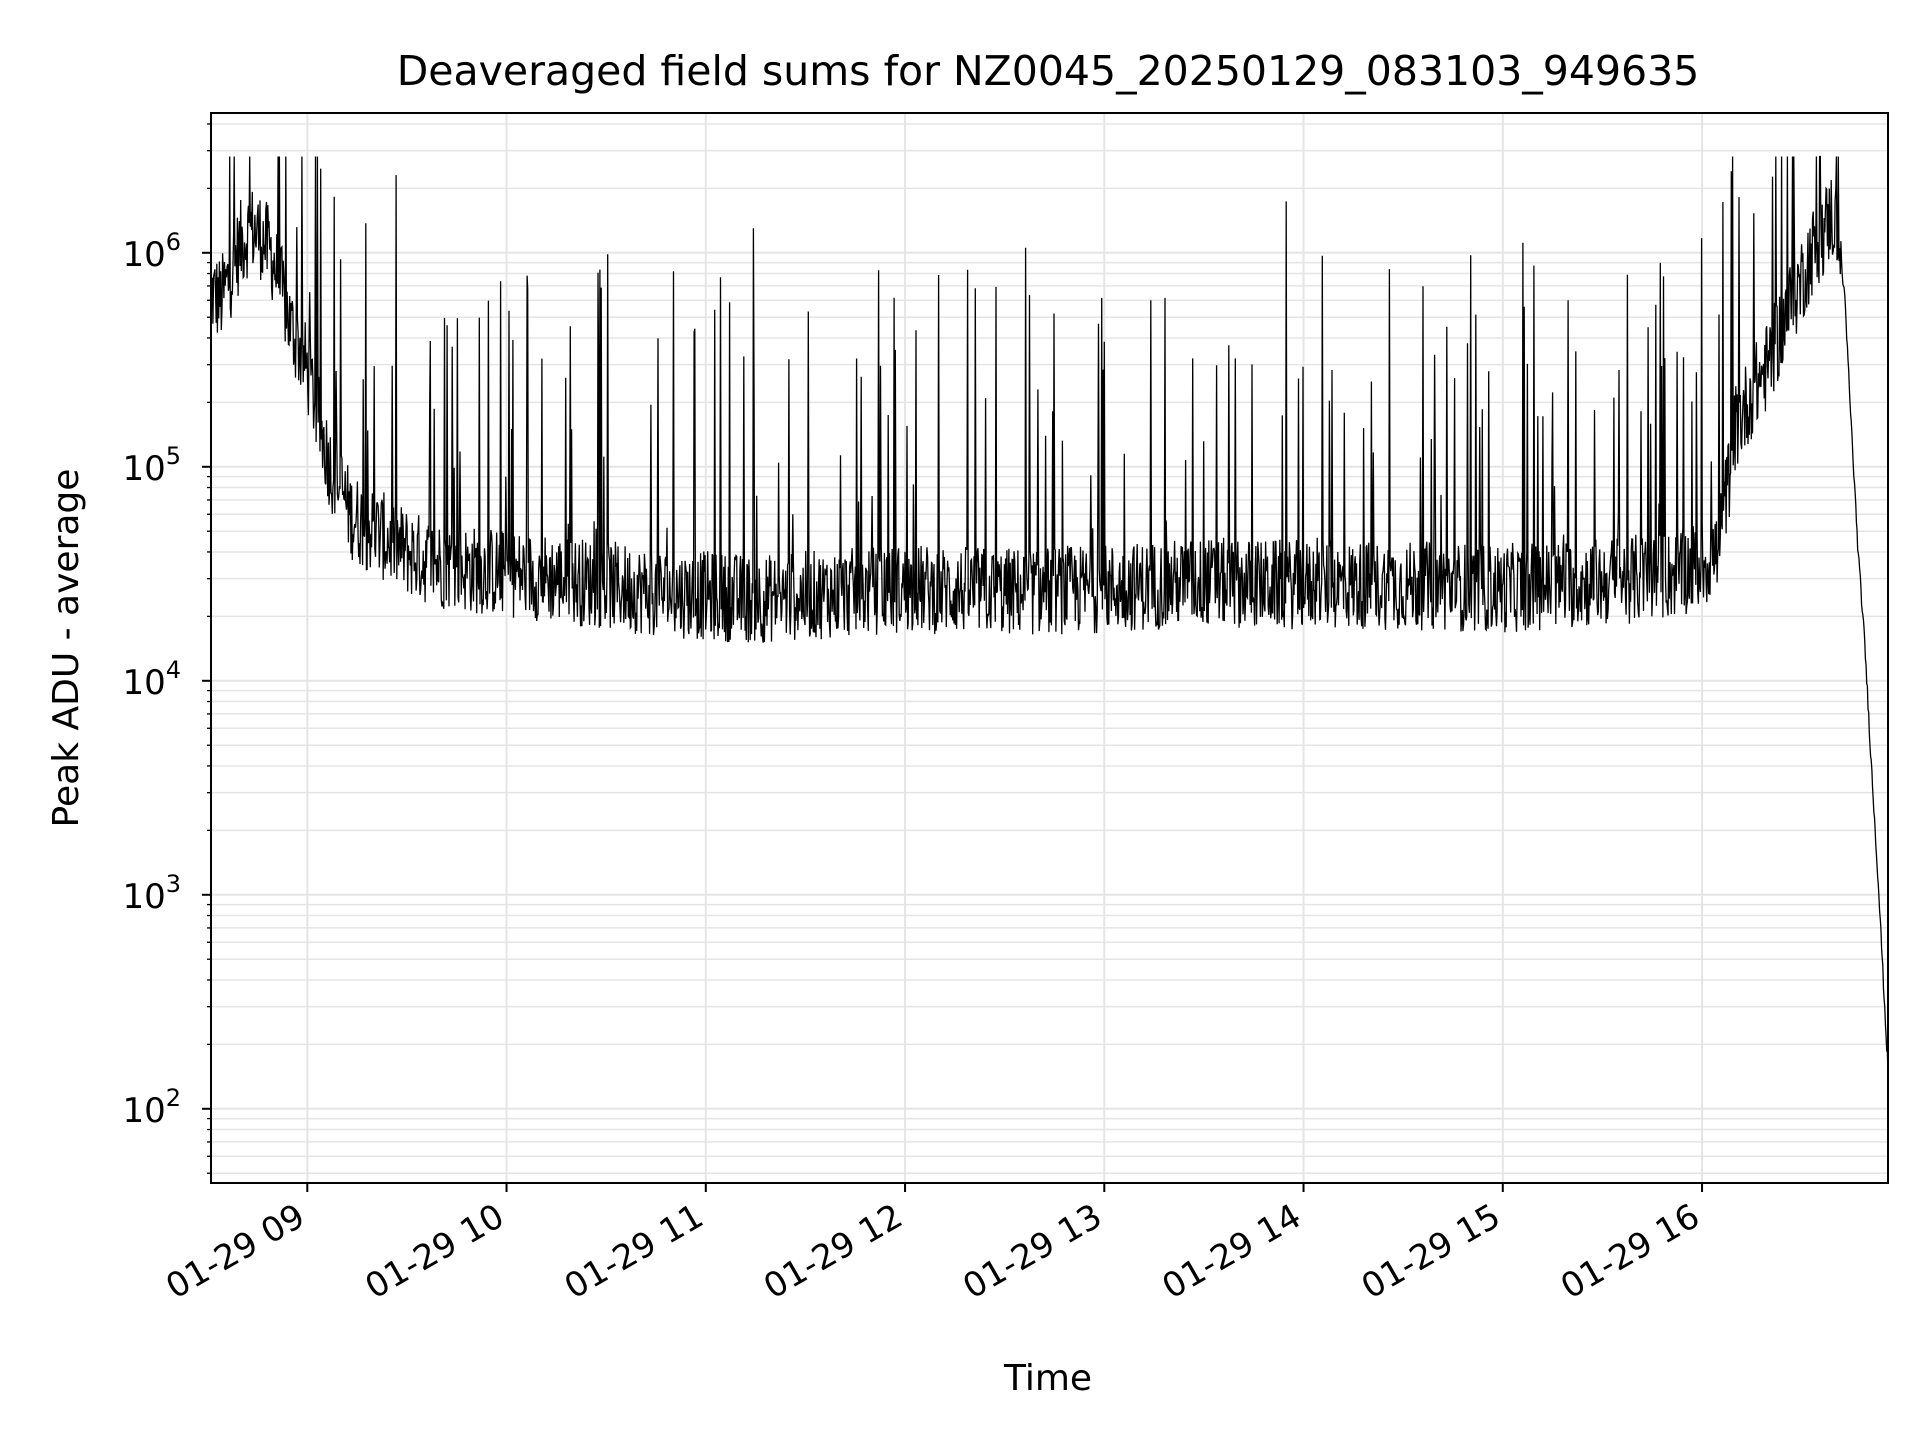 This screenshot has width=1920, height=1440. Describe the element at coordinates (833, 1251) in the screenshot. I see `x-tick-label: 01-29 12` at that location.